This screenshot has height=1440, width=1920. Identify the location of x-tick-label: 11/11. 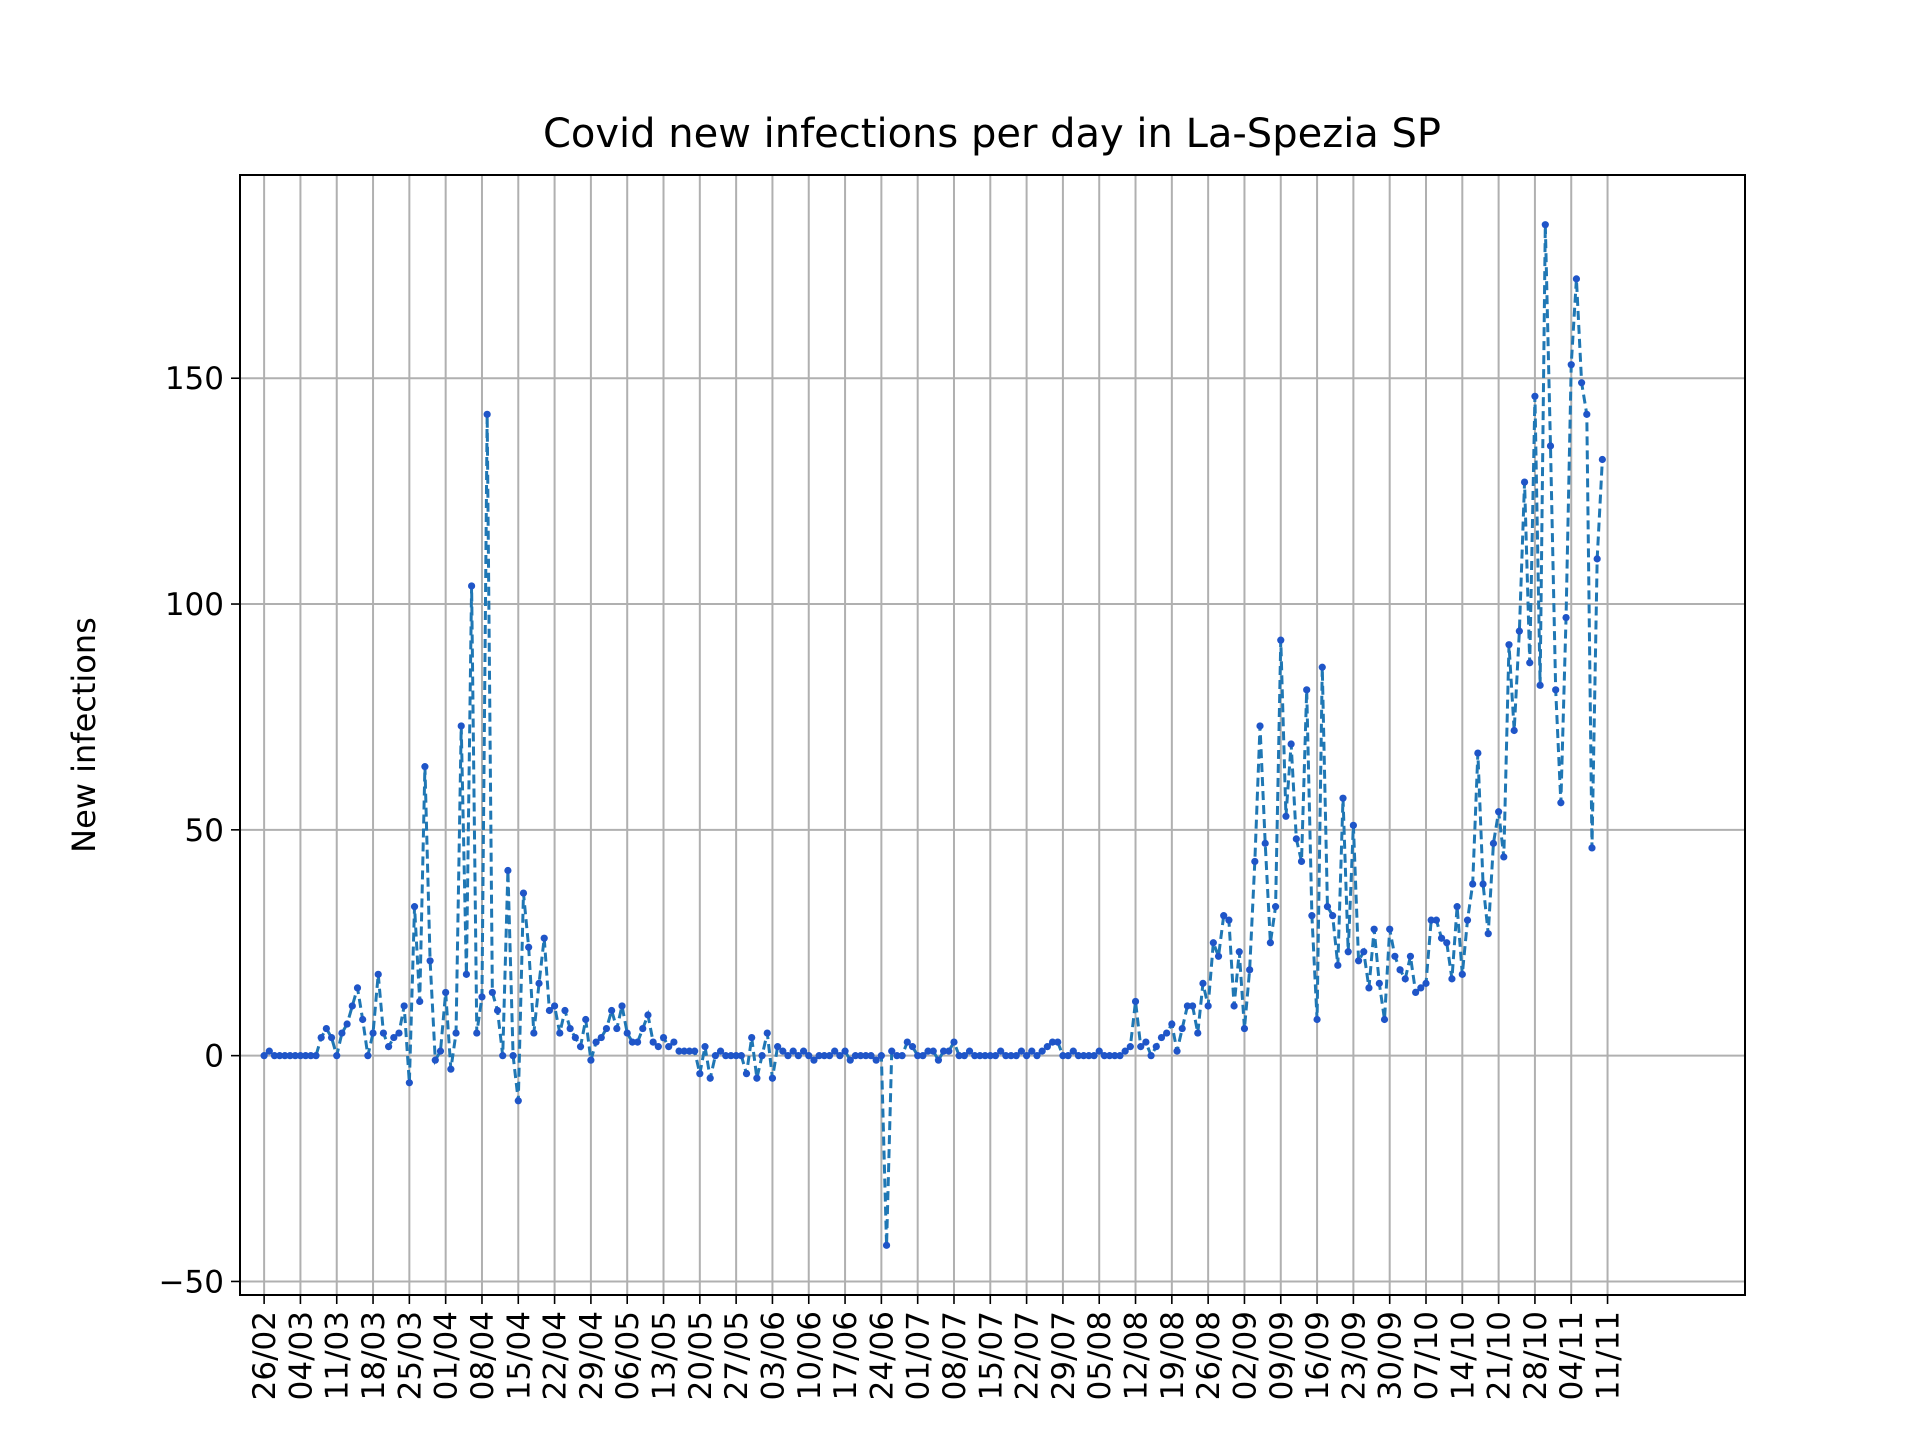
(1609, 1355).